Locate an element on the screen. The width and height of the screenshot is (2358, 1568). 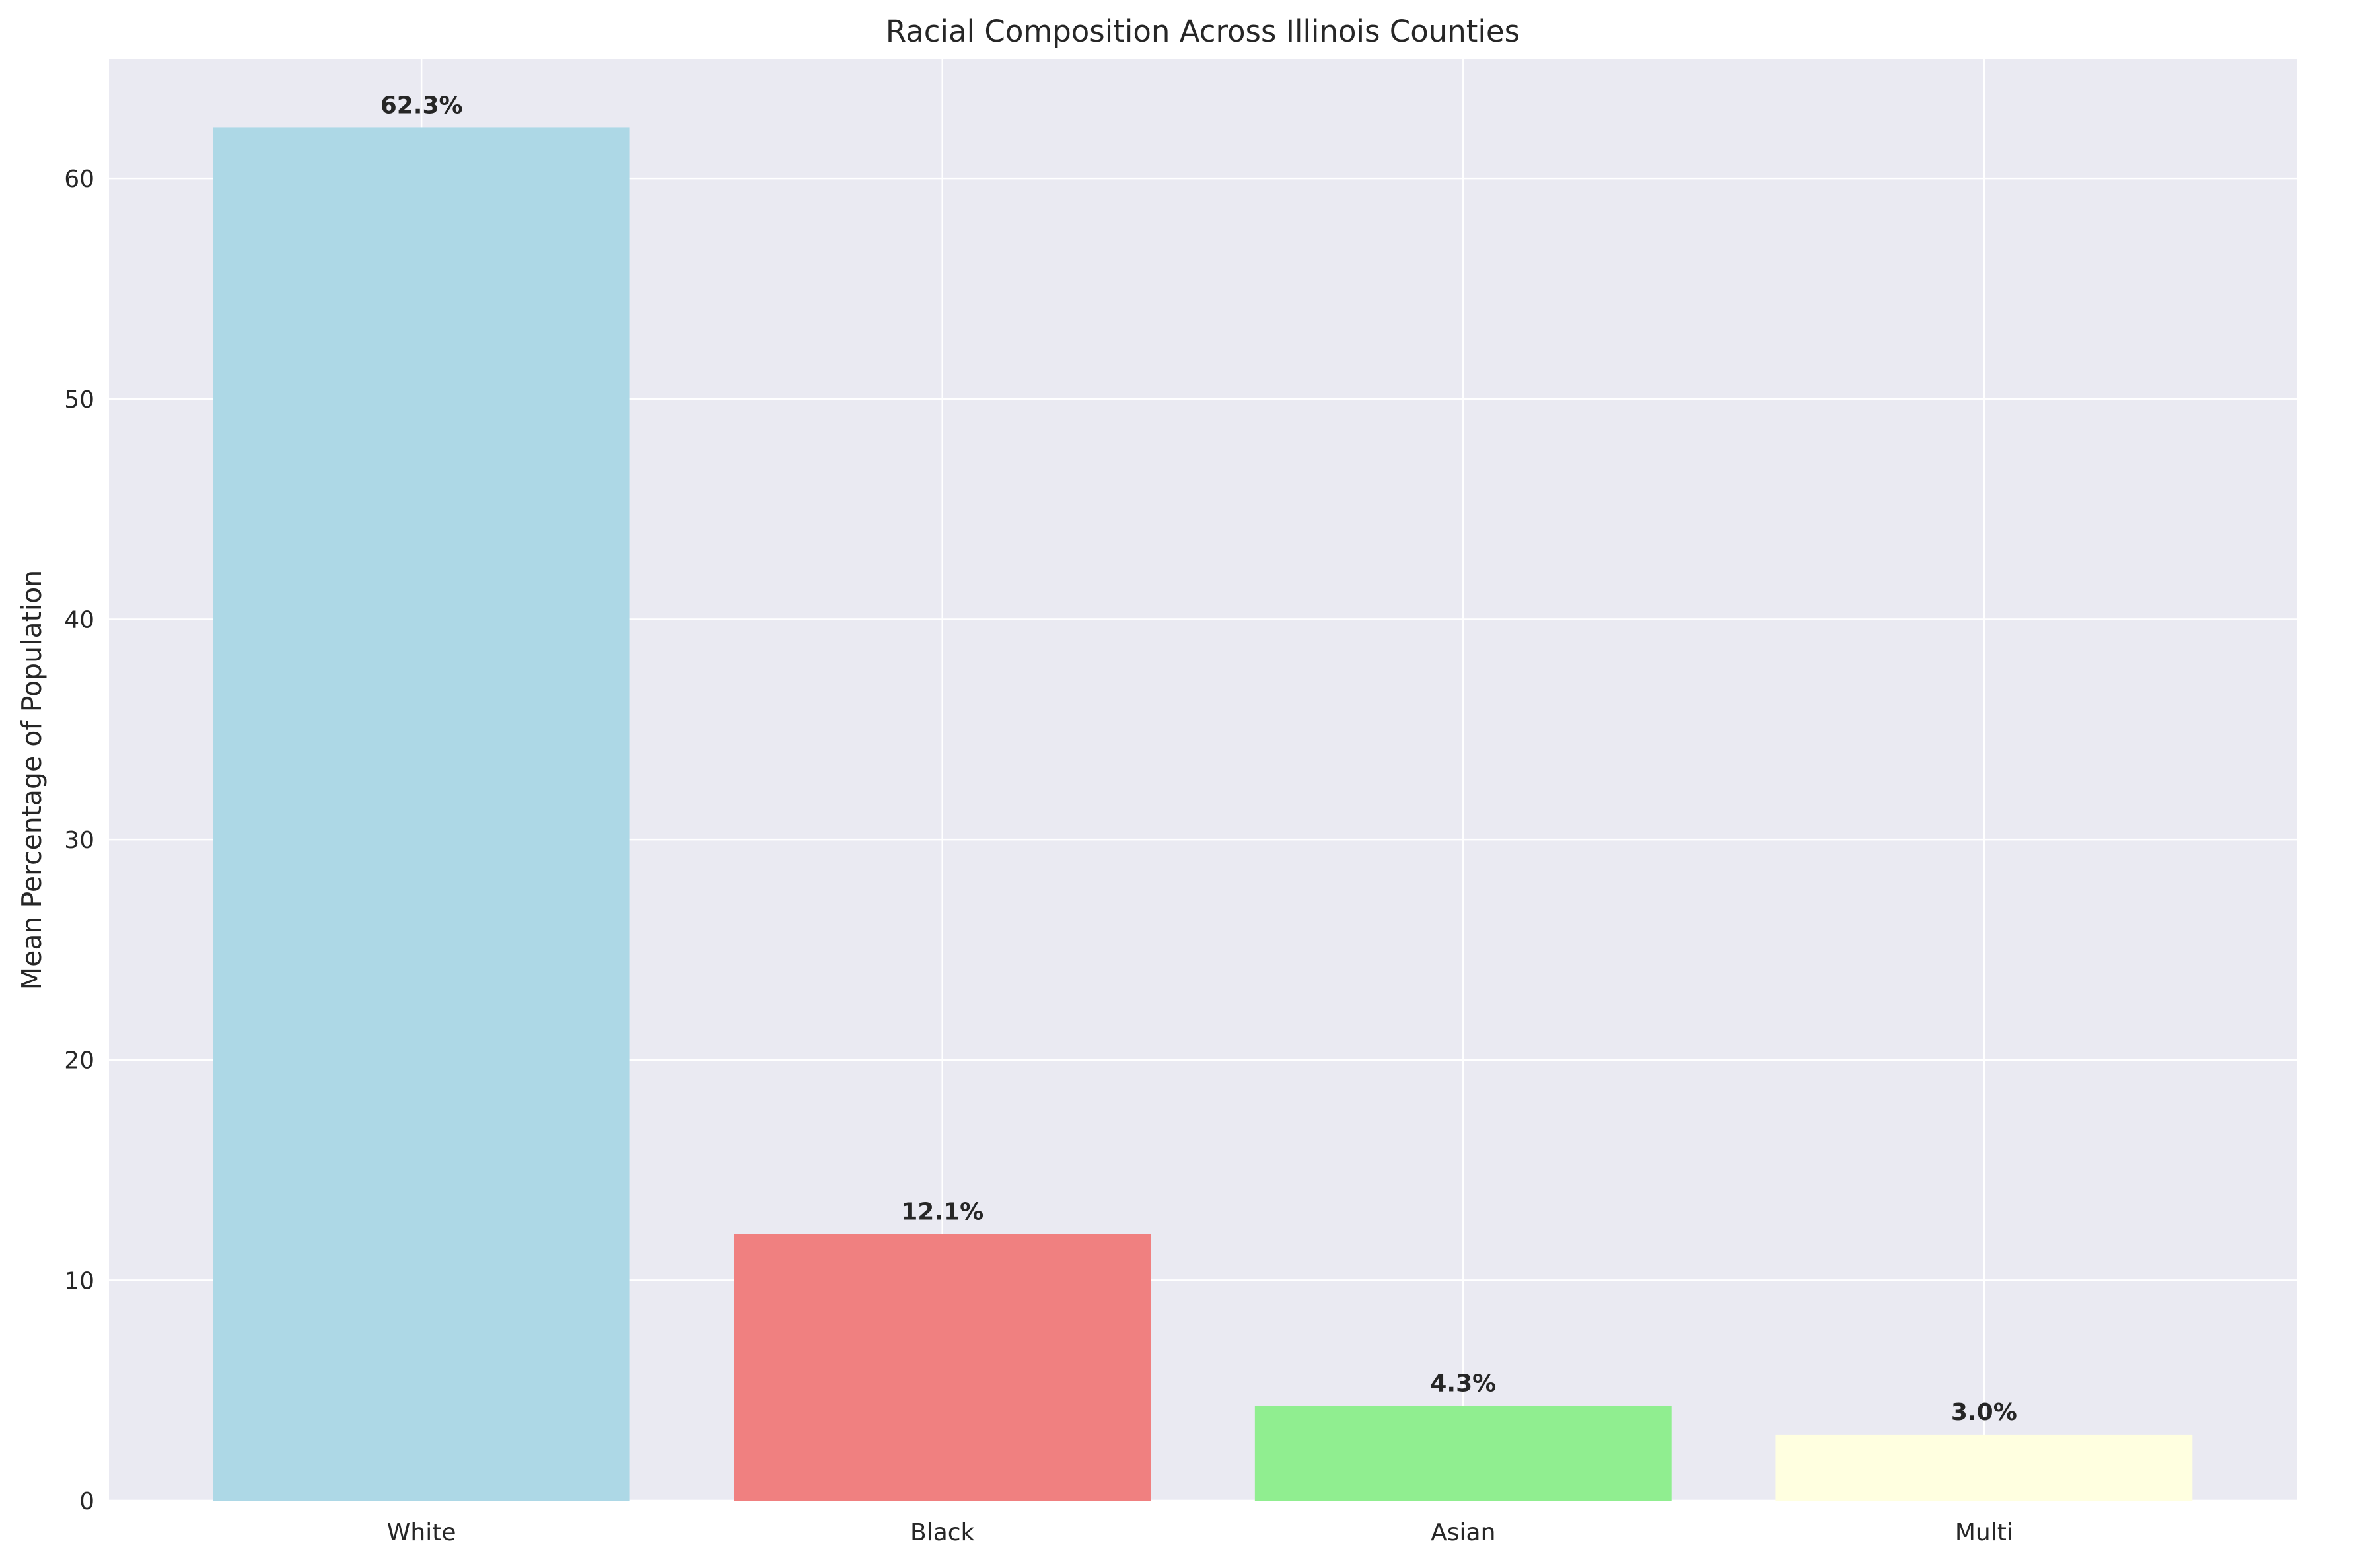
x-axis-ticks: White Black Asian Multi is located at coordinates (1200, 1532).